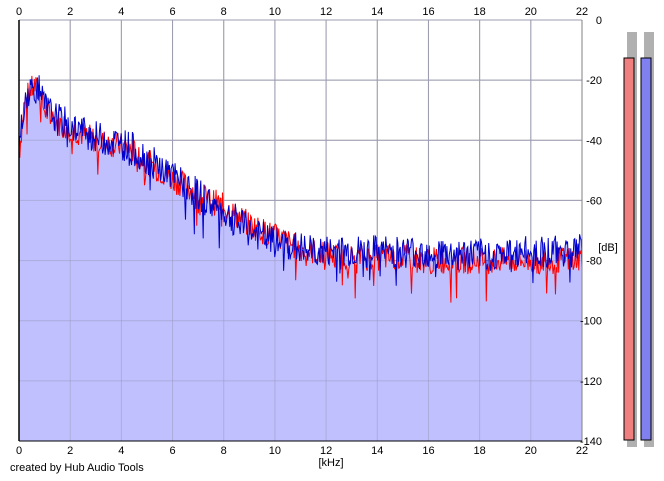 Image resolution: width=664 pixels, height=481 pixels. Describe the element at coordinates (480, 451) in the screenshot. I see `x-tick-label-bottom: 18` at that location.